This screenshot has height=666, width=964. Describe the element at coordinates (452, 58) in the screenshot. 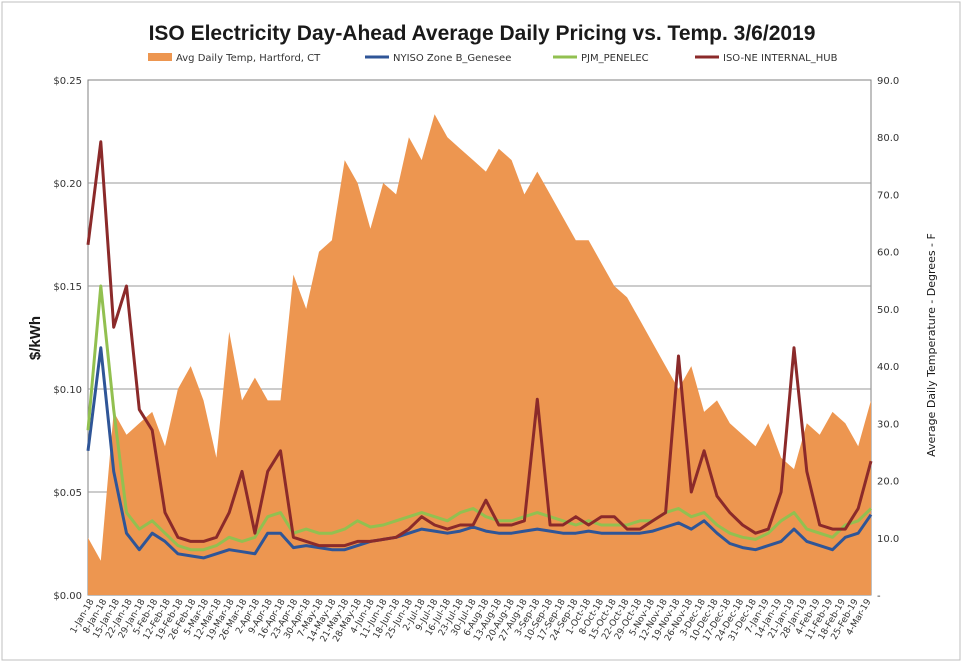

I see `legend-label: NYISO Zone B_Genesee` at that location.